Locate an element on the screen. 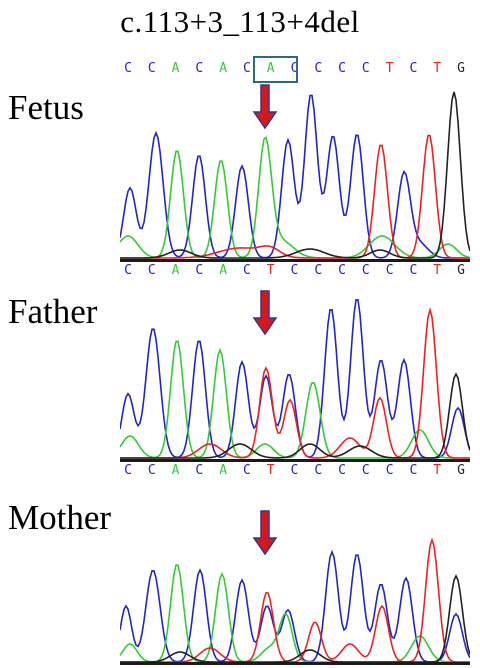 Image resolution: width=480 pixels, height=668 pixels. father-baseline is located at coordinates (295, 460).